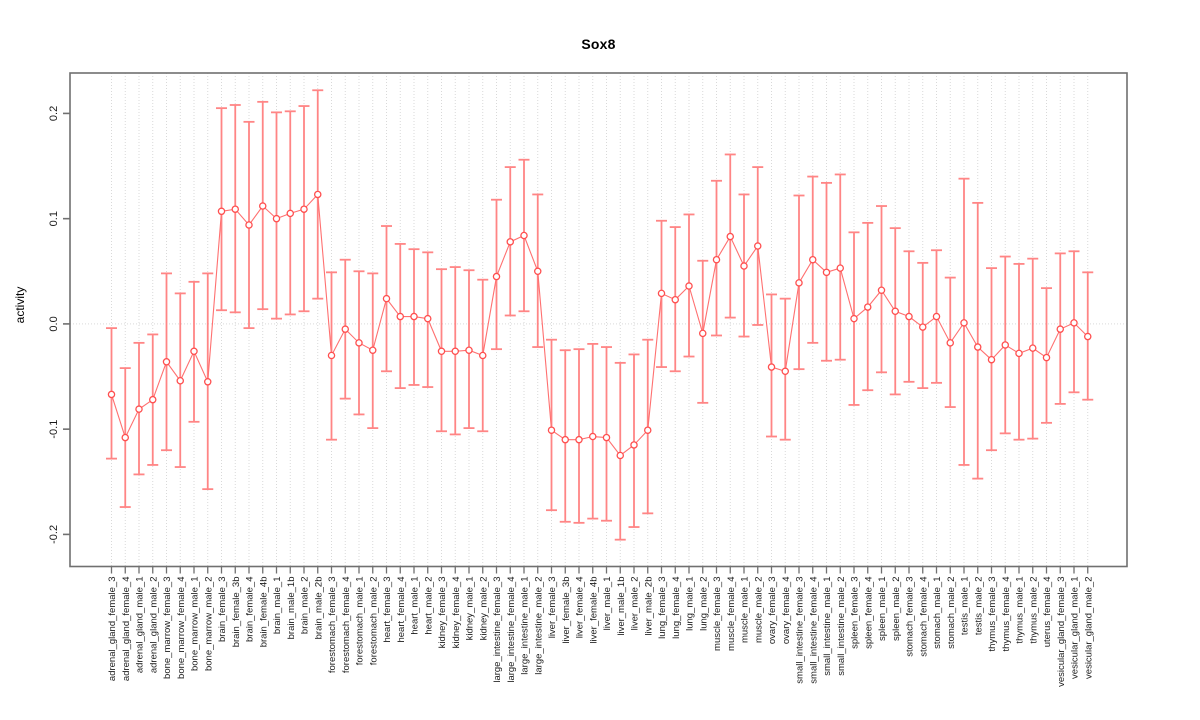  What do you see at coordinates (153, 625) in the screenshot?
I see `x-tick-label: adrenal_gland_male_2` at bounding box center [153, 625].